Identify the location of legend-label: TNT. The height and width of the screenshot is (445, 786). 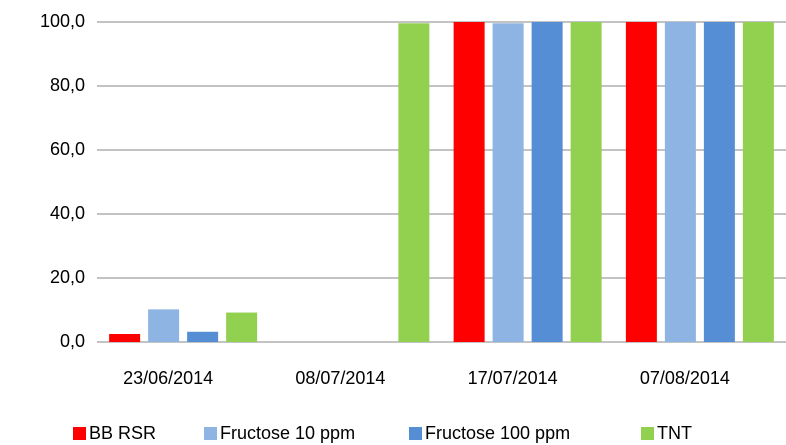
(674, 433).